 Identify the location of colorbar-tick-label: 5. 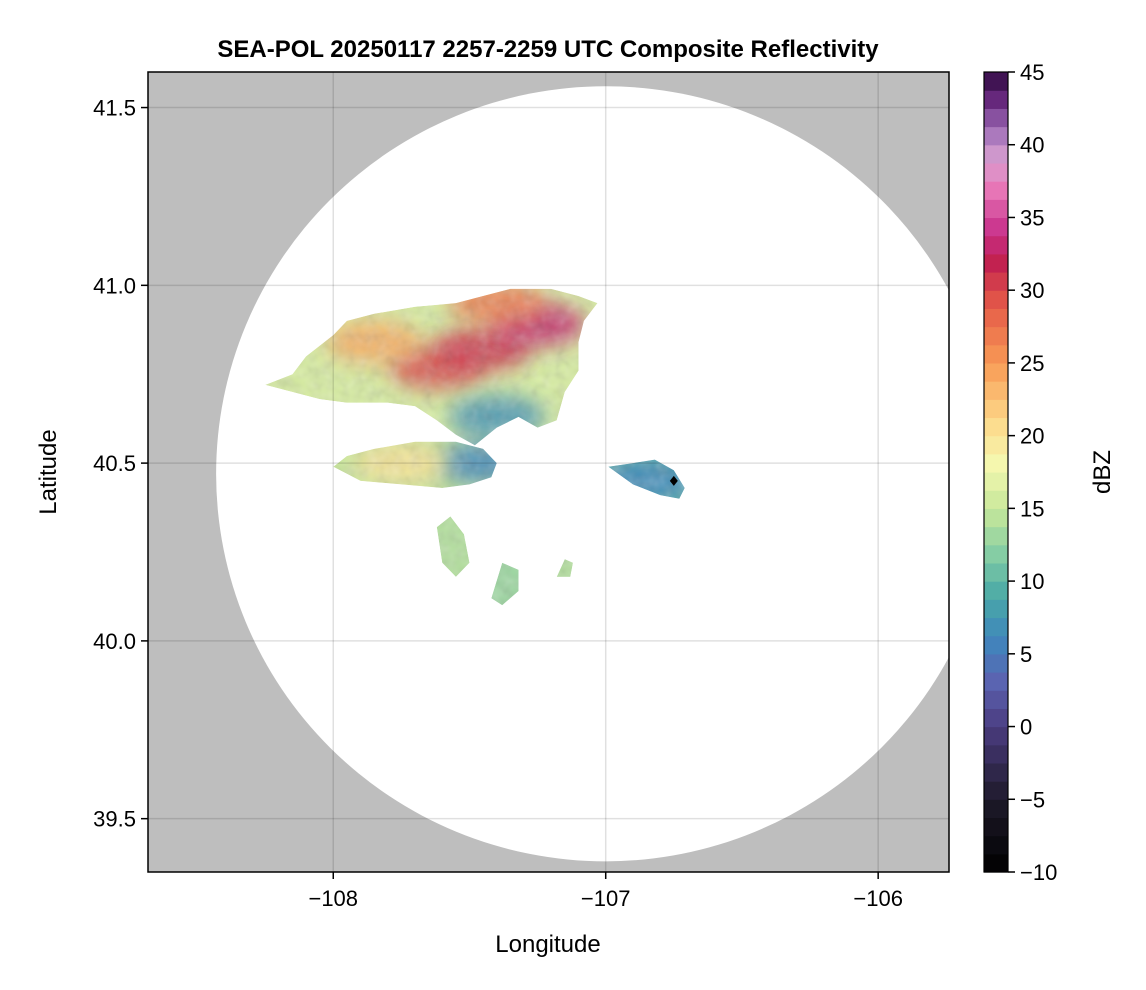
(1026, 654).